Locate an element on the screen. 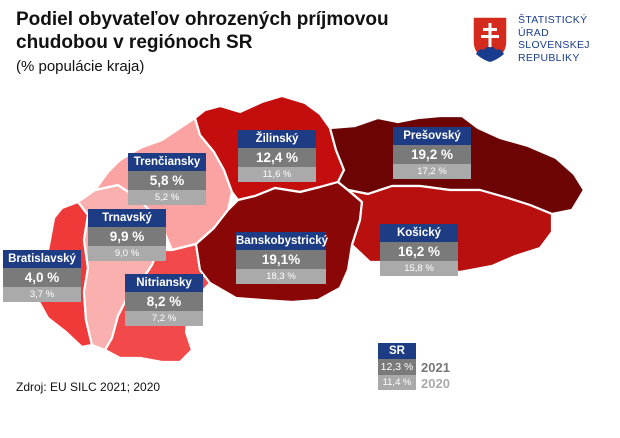 Image resolution: width=620 pixels, height=438 pixels. sr-value-2021: 12,3 % is located at coordinates (397, 367).